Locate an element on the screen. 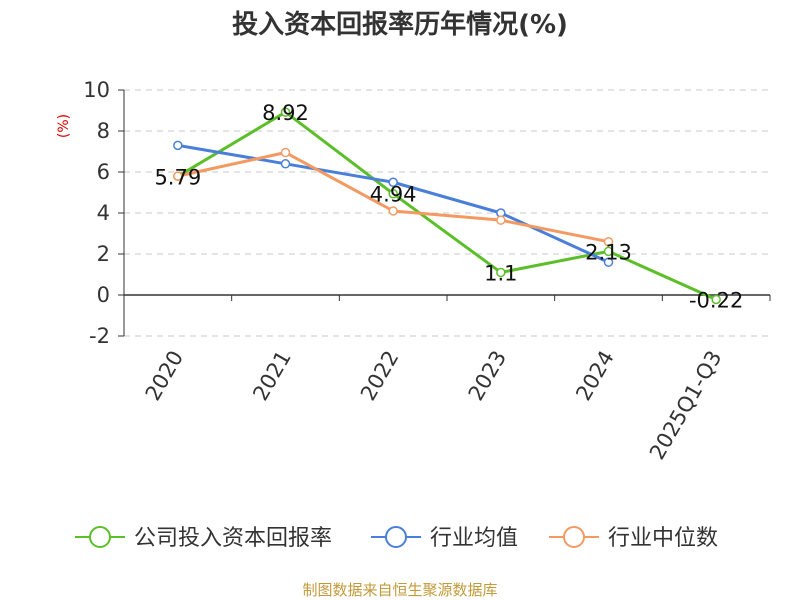 The image size is (800, 600). data-label: 2.13 is located at coordinates (608, 252).